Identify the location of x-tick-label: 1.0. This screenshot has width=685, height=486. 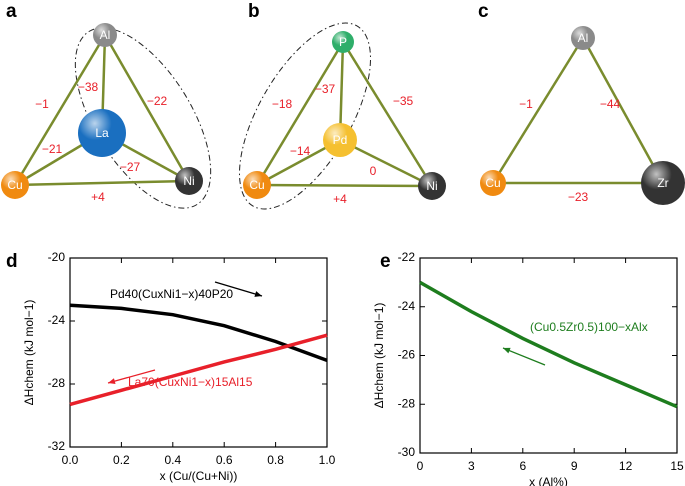
(327, 460).